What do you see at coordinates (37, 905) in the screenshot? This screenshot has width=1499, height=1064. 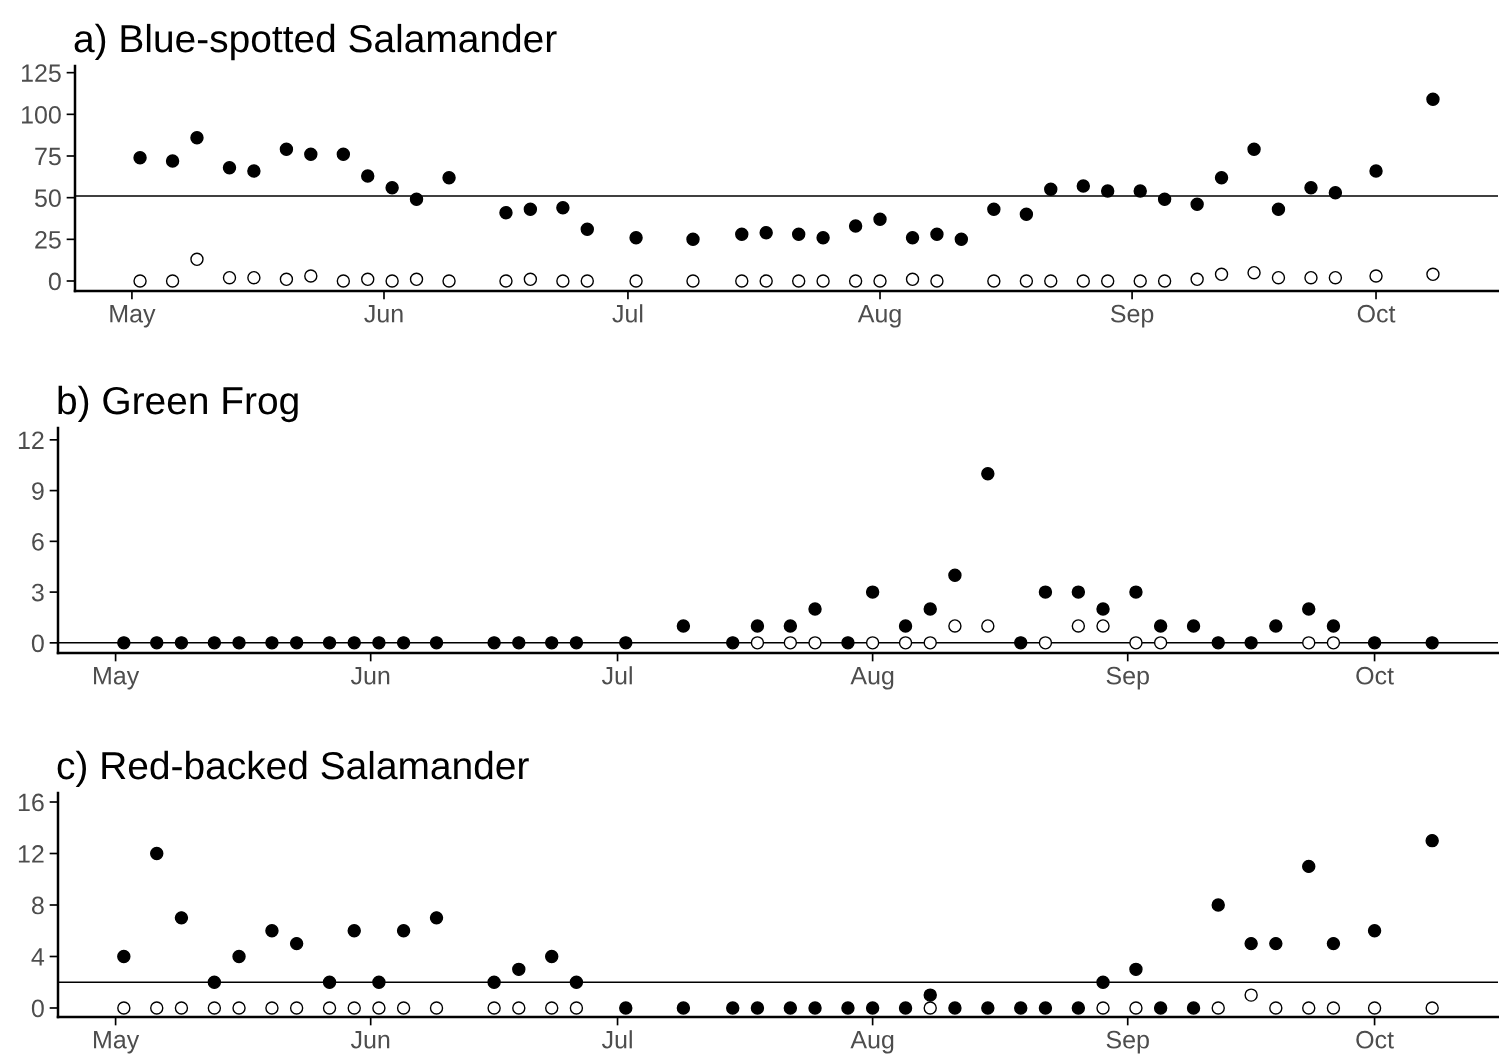 I see `y-tick-label: 8` at bounding box center [37, 905].